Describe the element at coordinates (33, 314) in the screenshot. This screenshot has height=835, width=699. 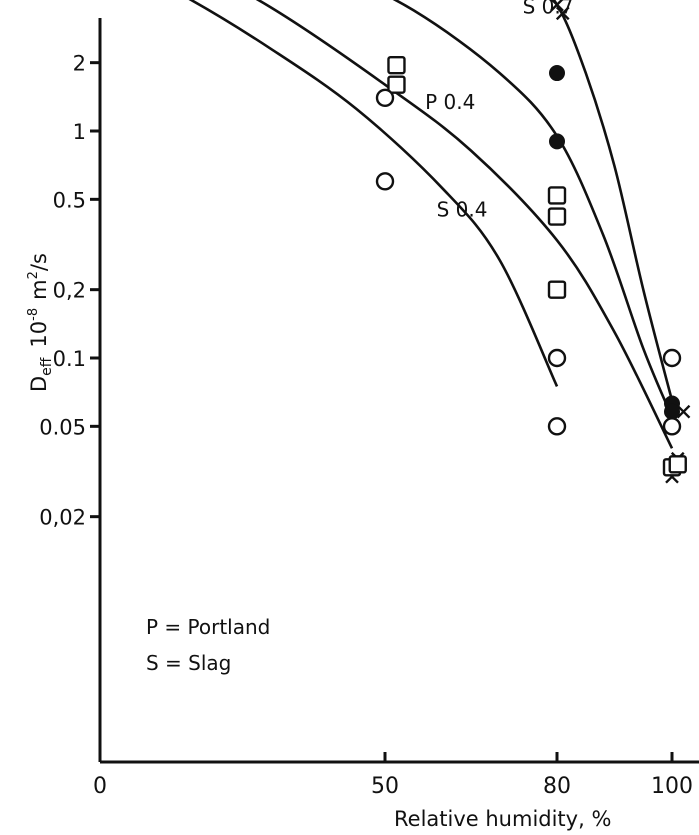
I see `y-axis-title-exp: -8` at that location.